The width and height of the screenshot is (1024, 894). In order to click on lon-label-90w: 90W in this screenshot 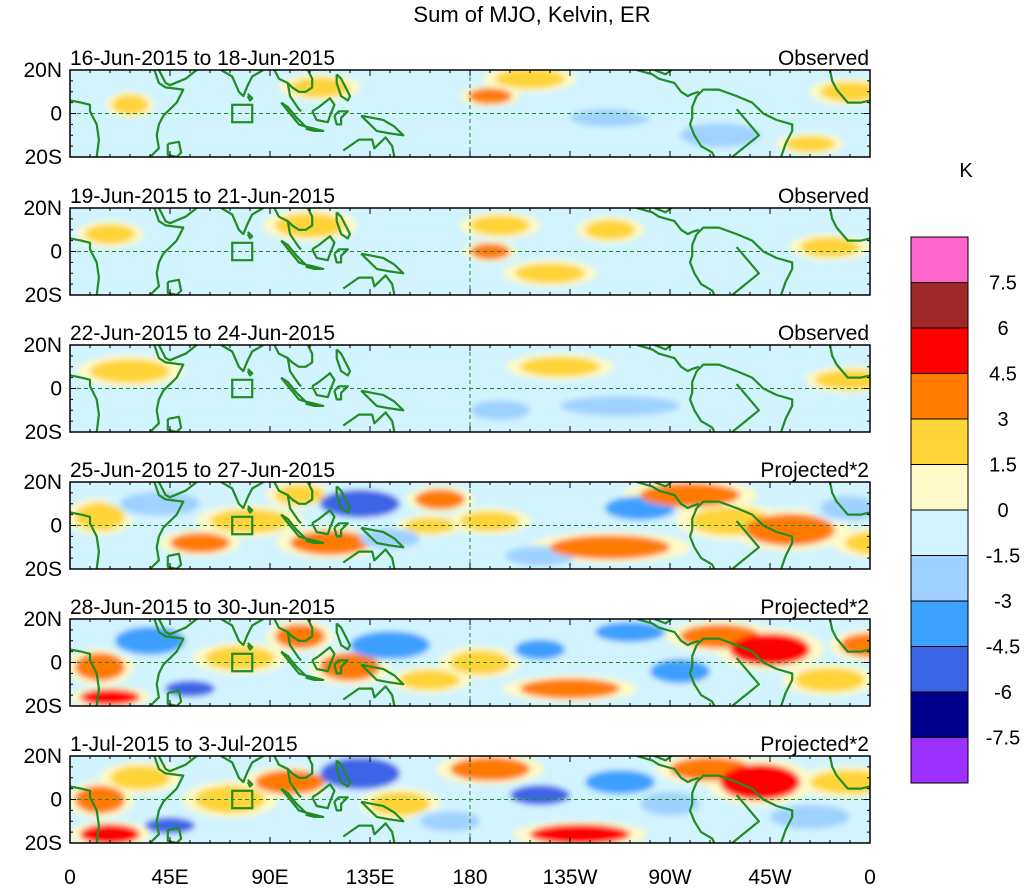, I will do `click(669, 877)`.